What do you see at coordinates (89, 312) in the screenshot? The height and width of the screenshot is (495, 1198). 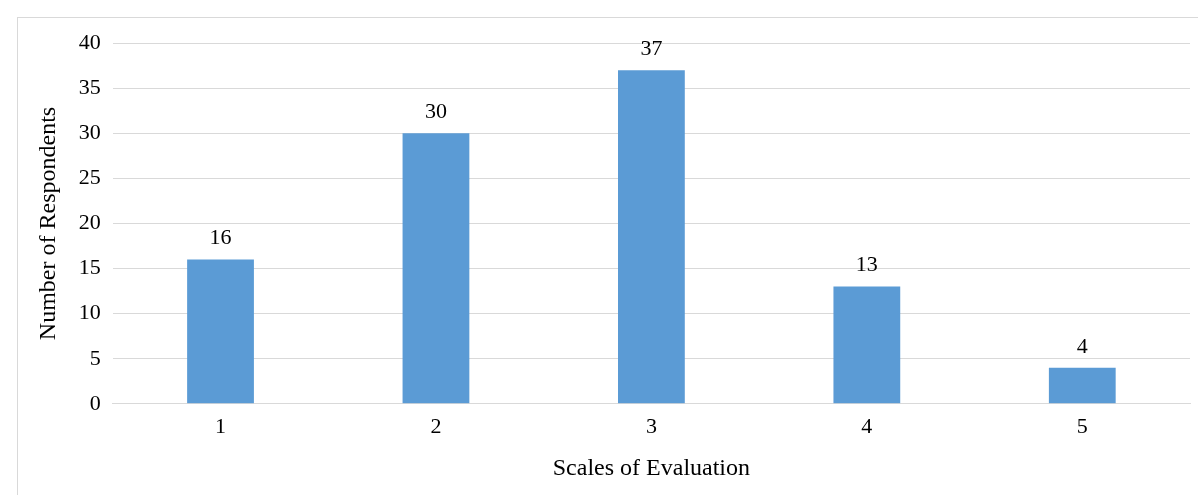 I see `y-tick-label: 10` at bounding box center [89, 312].